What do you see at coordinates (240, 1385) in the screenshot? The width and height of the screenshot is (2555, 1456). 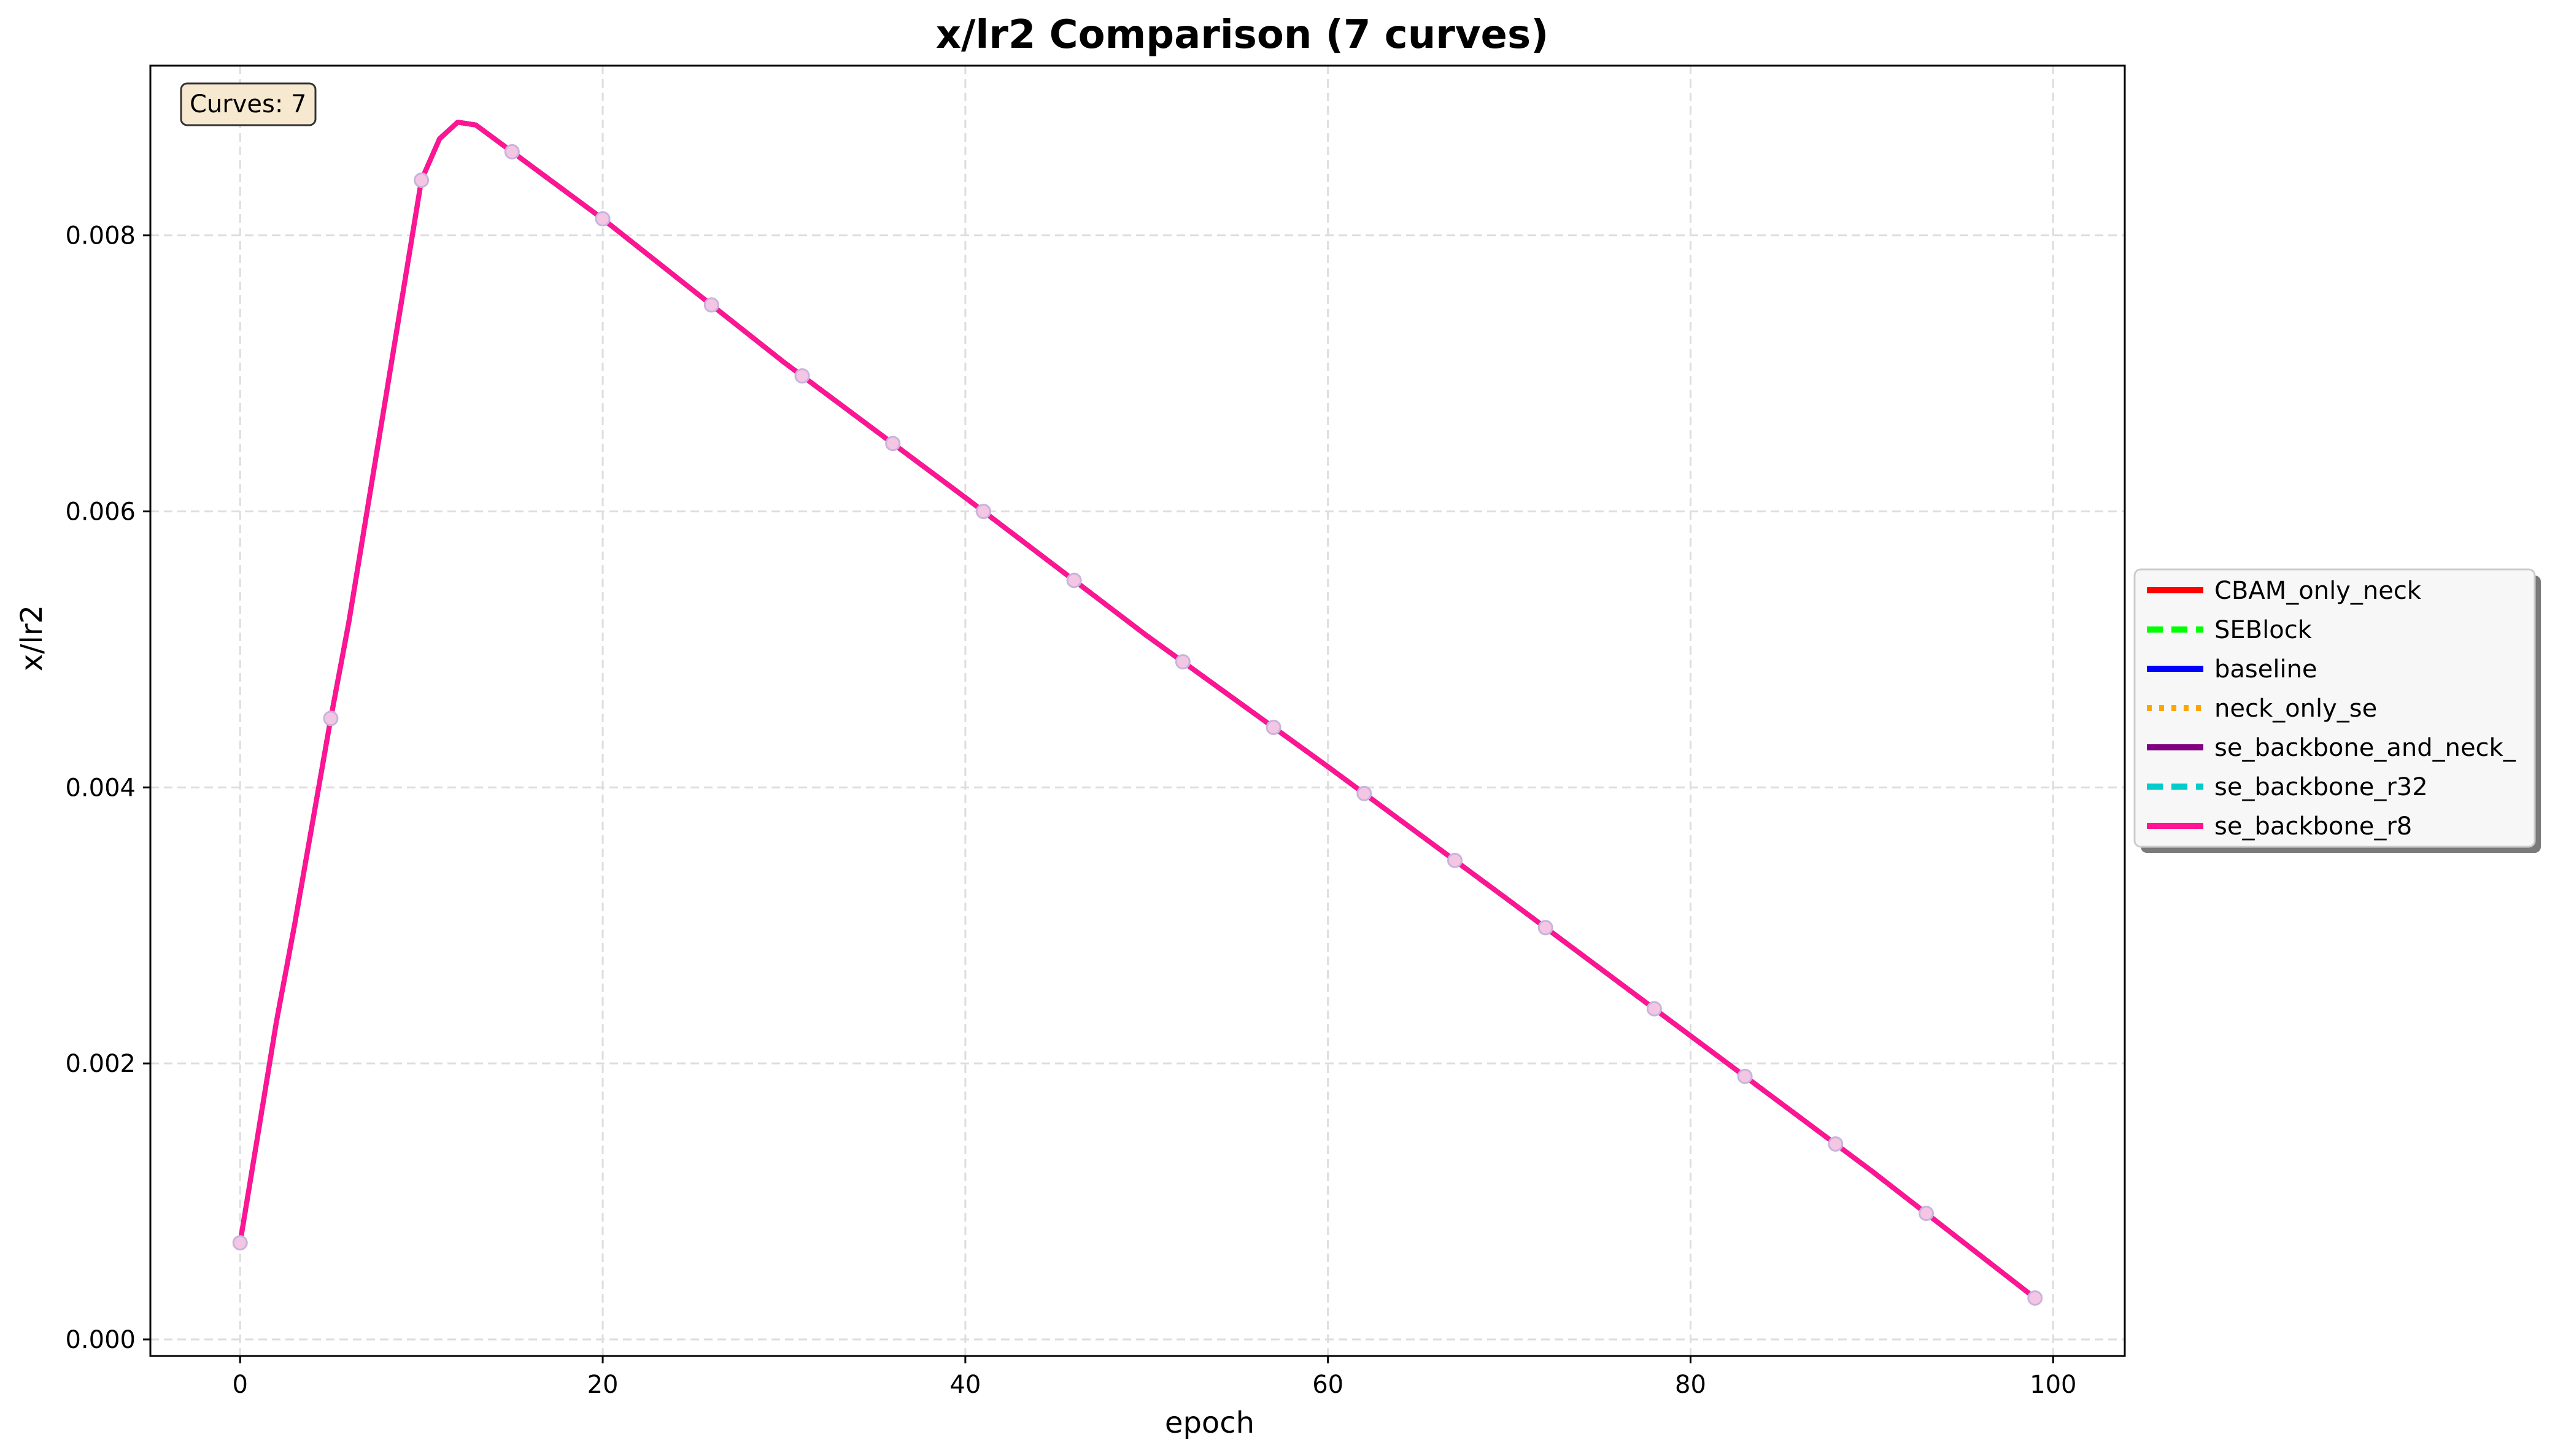 I see `x-tick-label: 0` at bounding box center [240, 1385].